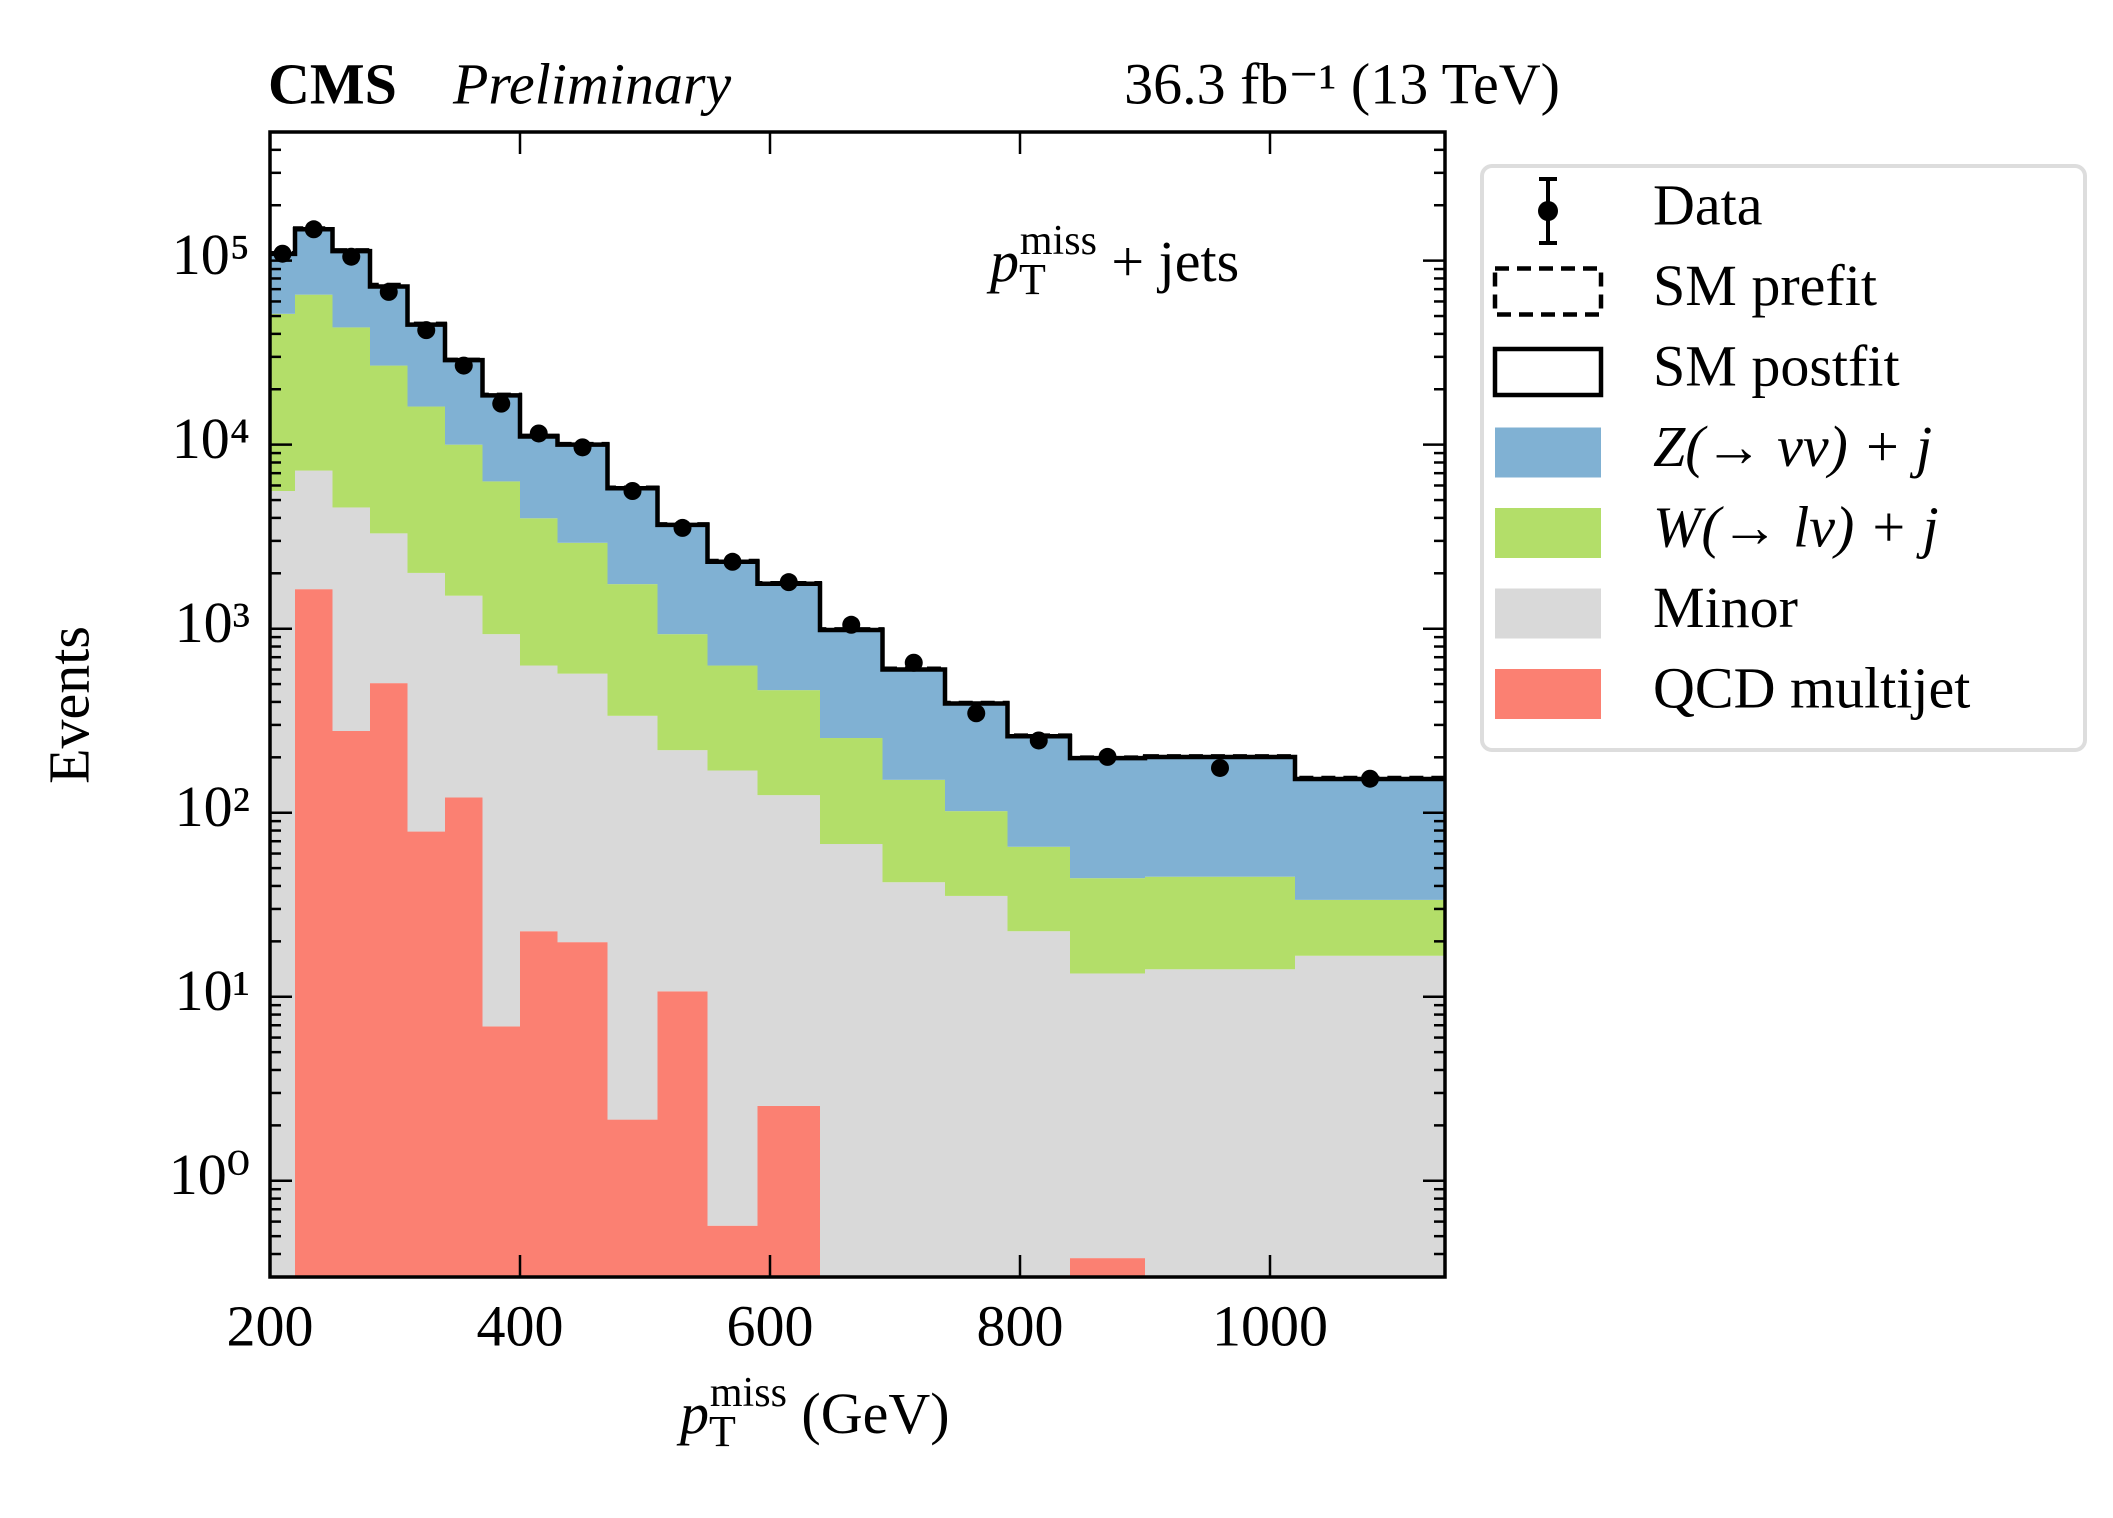 This screenshot has height=1518, width=2113. What do you see at coordinates (1168, 261) in the screenshot?
I see `annotation-part: + jets` at bounding box center [1168, 261].